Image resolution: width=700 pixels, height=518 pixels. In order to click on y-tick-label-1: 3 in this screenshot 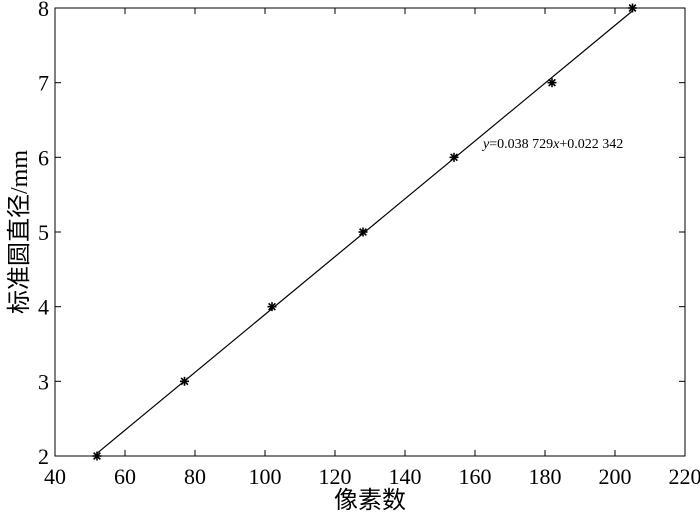, I will do `click(43, 381)`.